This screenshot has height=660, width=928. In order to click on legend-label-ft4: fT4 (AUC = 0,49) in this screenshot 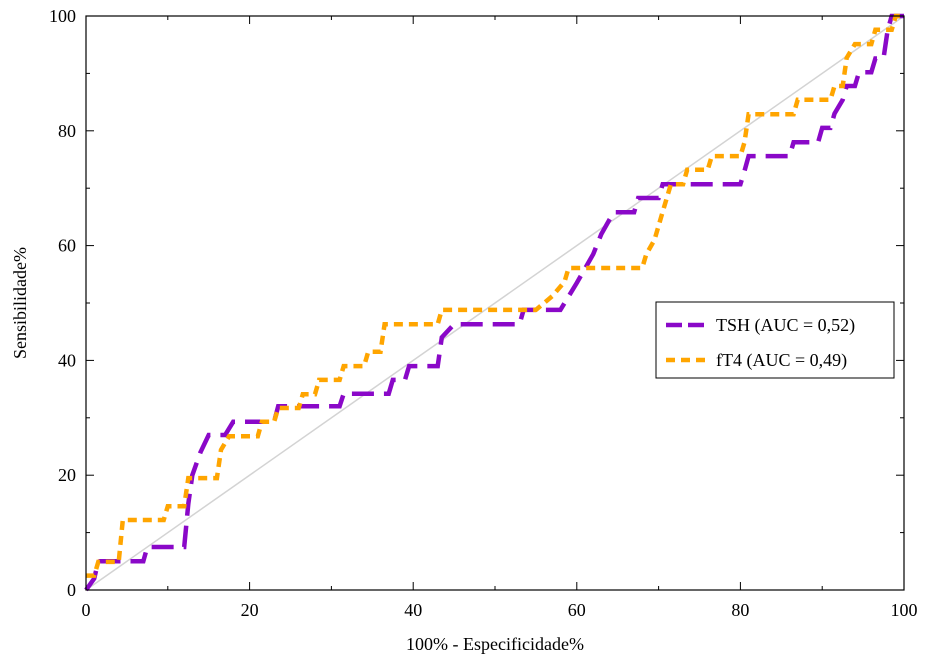, I will do `click(781, 360)`.